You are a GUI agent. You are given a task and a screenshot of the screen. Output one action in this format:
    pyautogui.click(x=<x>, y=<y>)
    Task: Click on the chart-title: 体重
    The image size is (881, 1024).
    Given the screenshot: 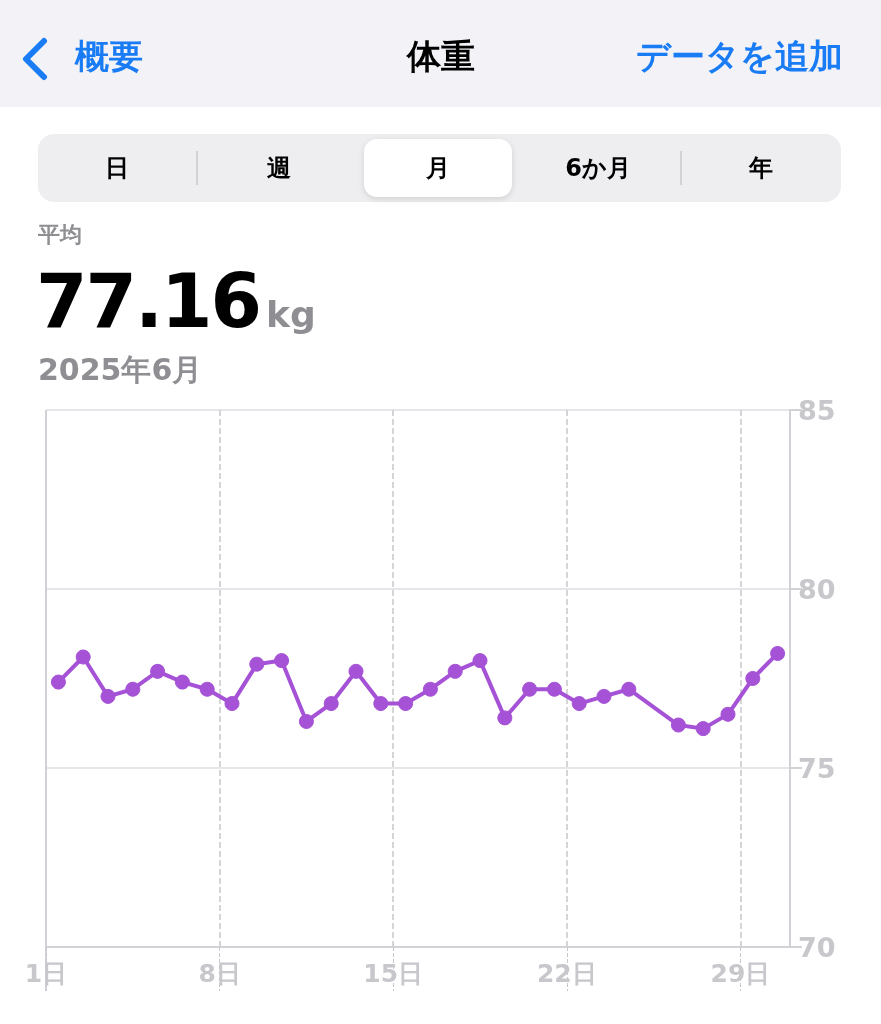 What is the action you would take?
    pyautogui.click(x=440, y=56)
    